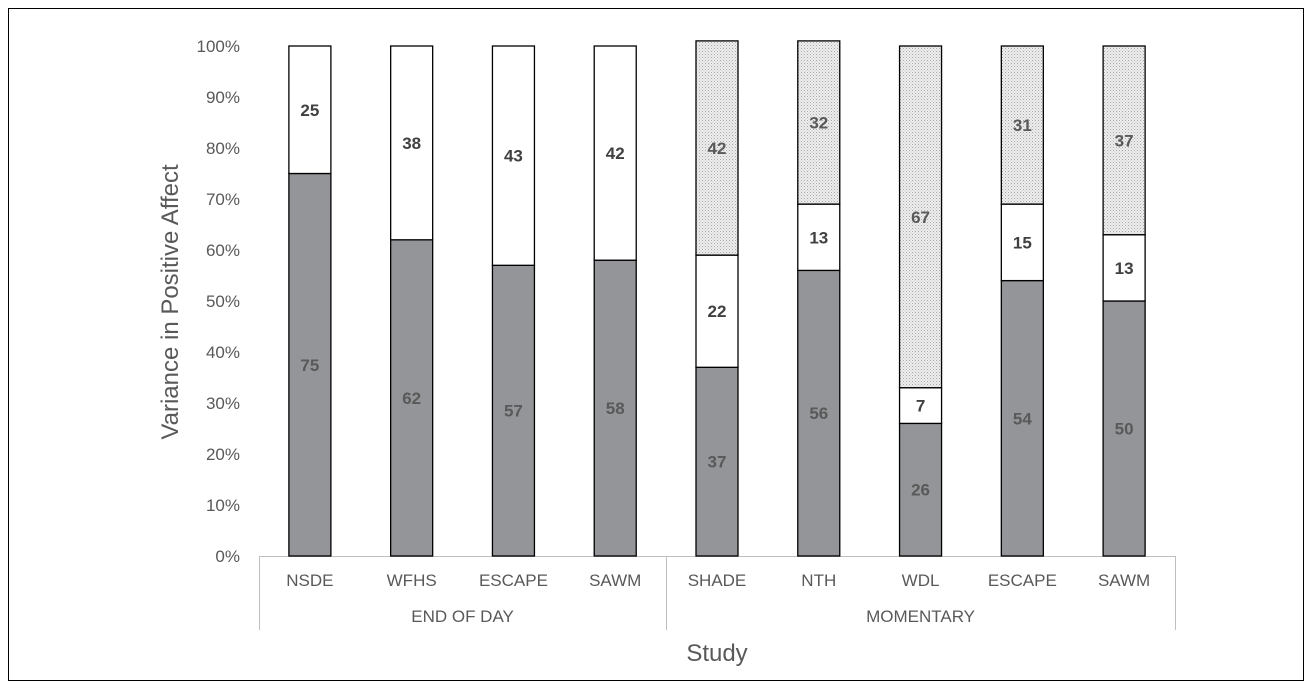 This screenshot has width=1312, height=689. I want to click on y-tick-label: 90%, so click(223, 97).